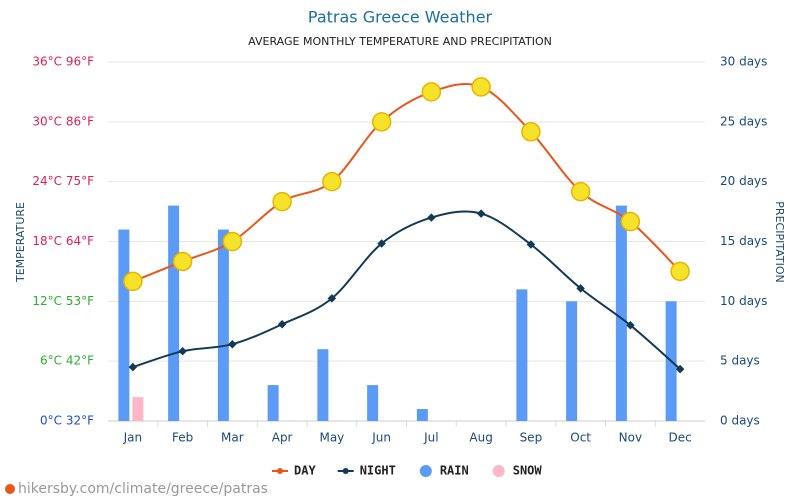  I want to click on y2-tick-label: 10 days, so click(743, 301).